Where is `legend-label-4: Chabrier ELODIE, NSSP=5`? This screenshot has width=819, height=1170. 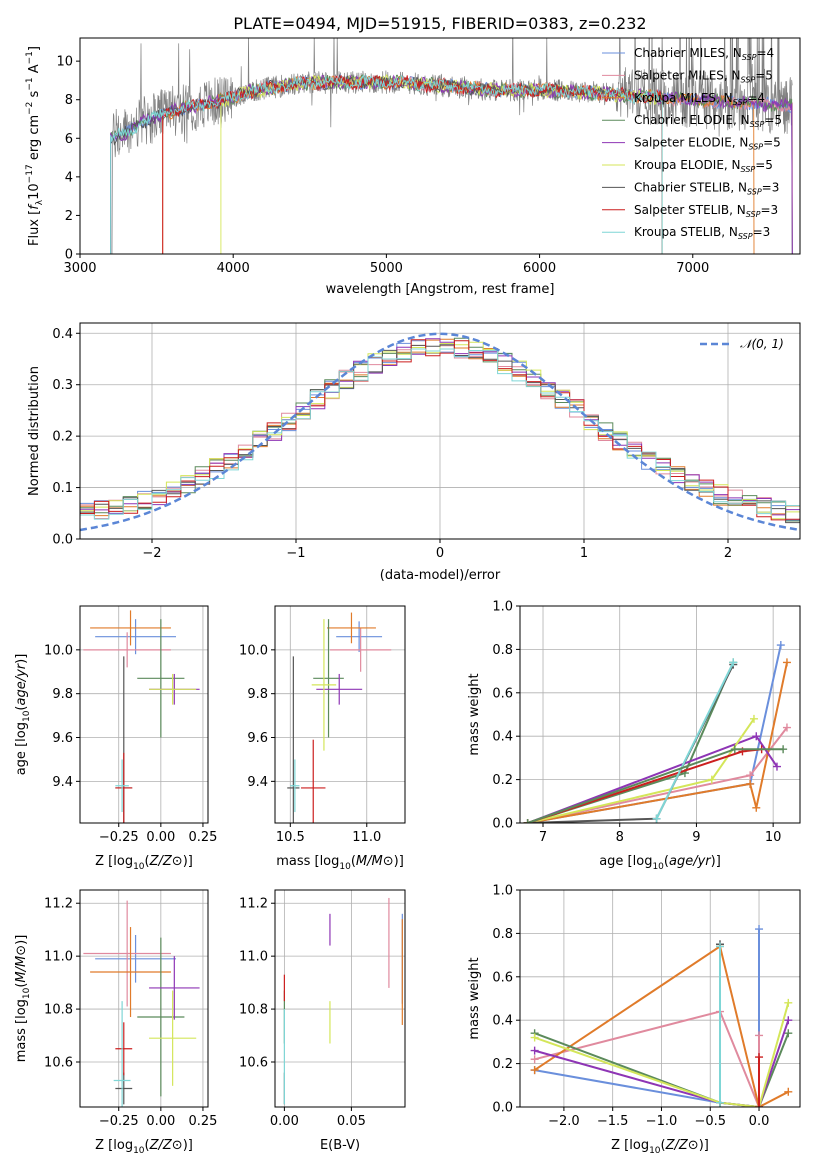 legend-label-4: Chabrier ELODIE, NSSP=5 is located at coordinates (708, 121).